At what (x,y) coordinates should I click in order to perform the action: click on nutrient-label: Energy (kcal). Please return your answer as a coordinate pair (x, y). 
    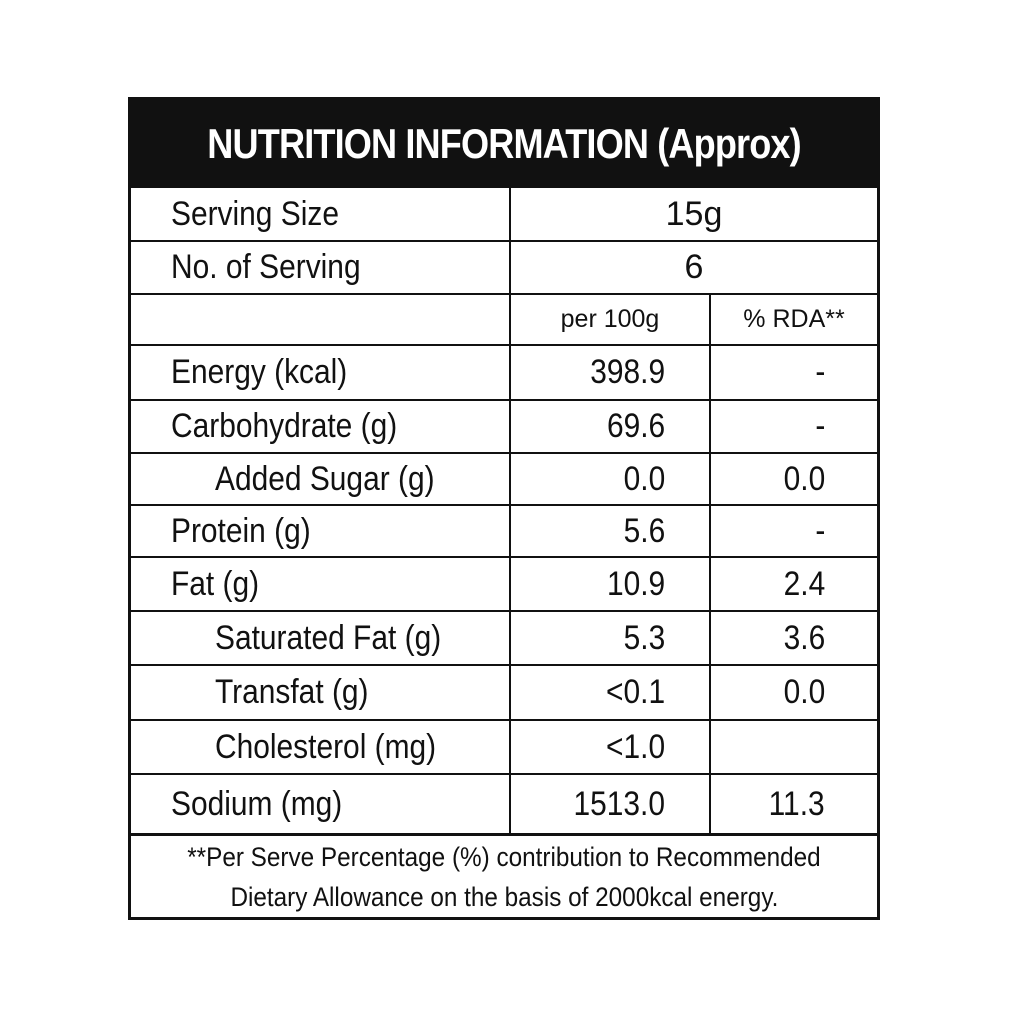
    Looking at the image, I should click on (259, 372).